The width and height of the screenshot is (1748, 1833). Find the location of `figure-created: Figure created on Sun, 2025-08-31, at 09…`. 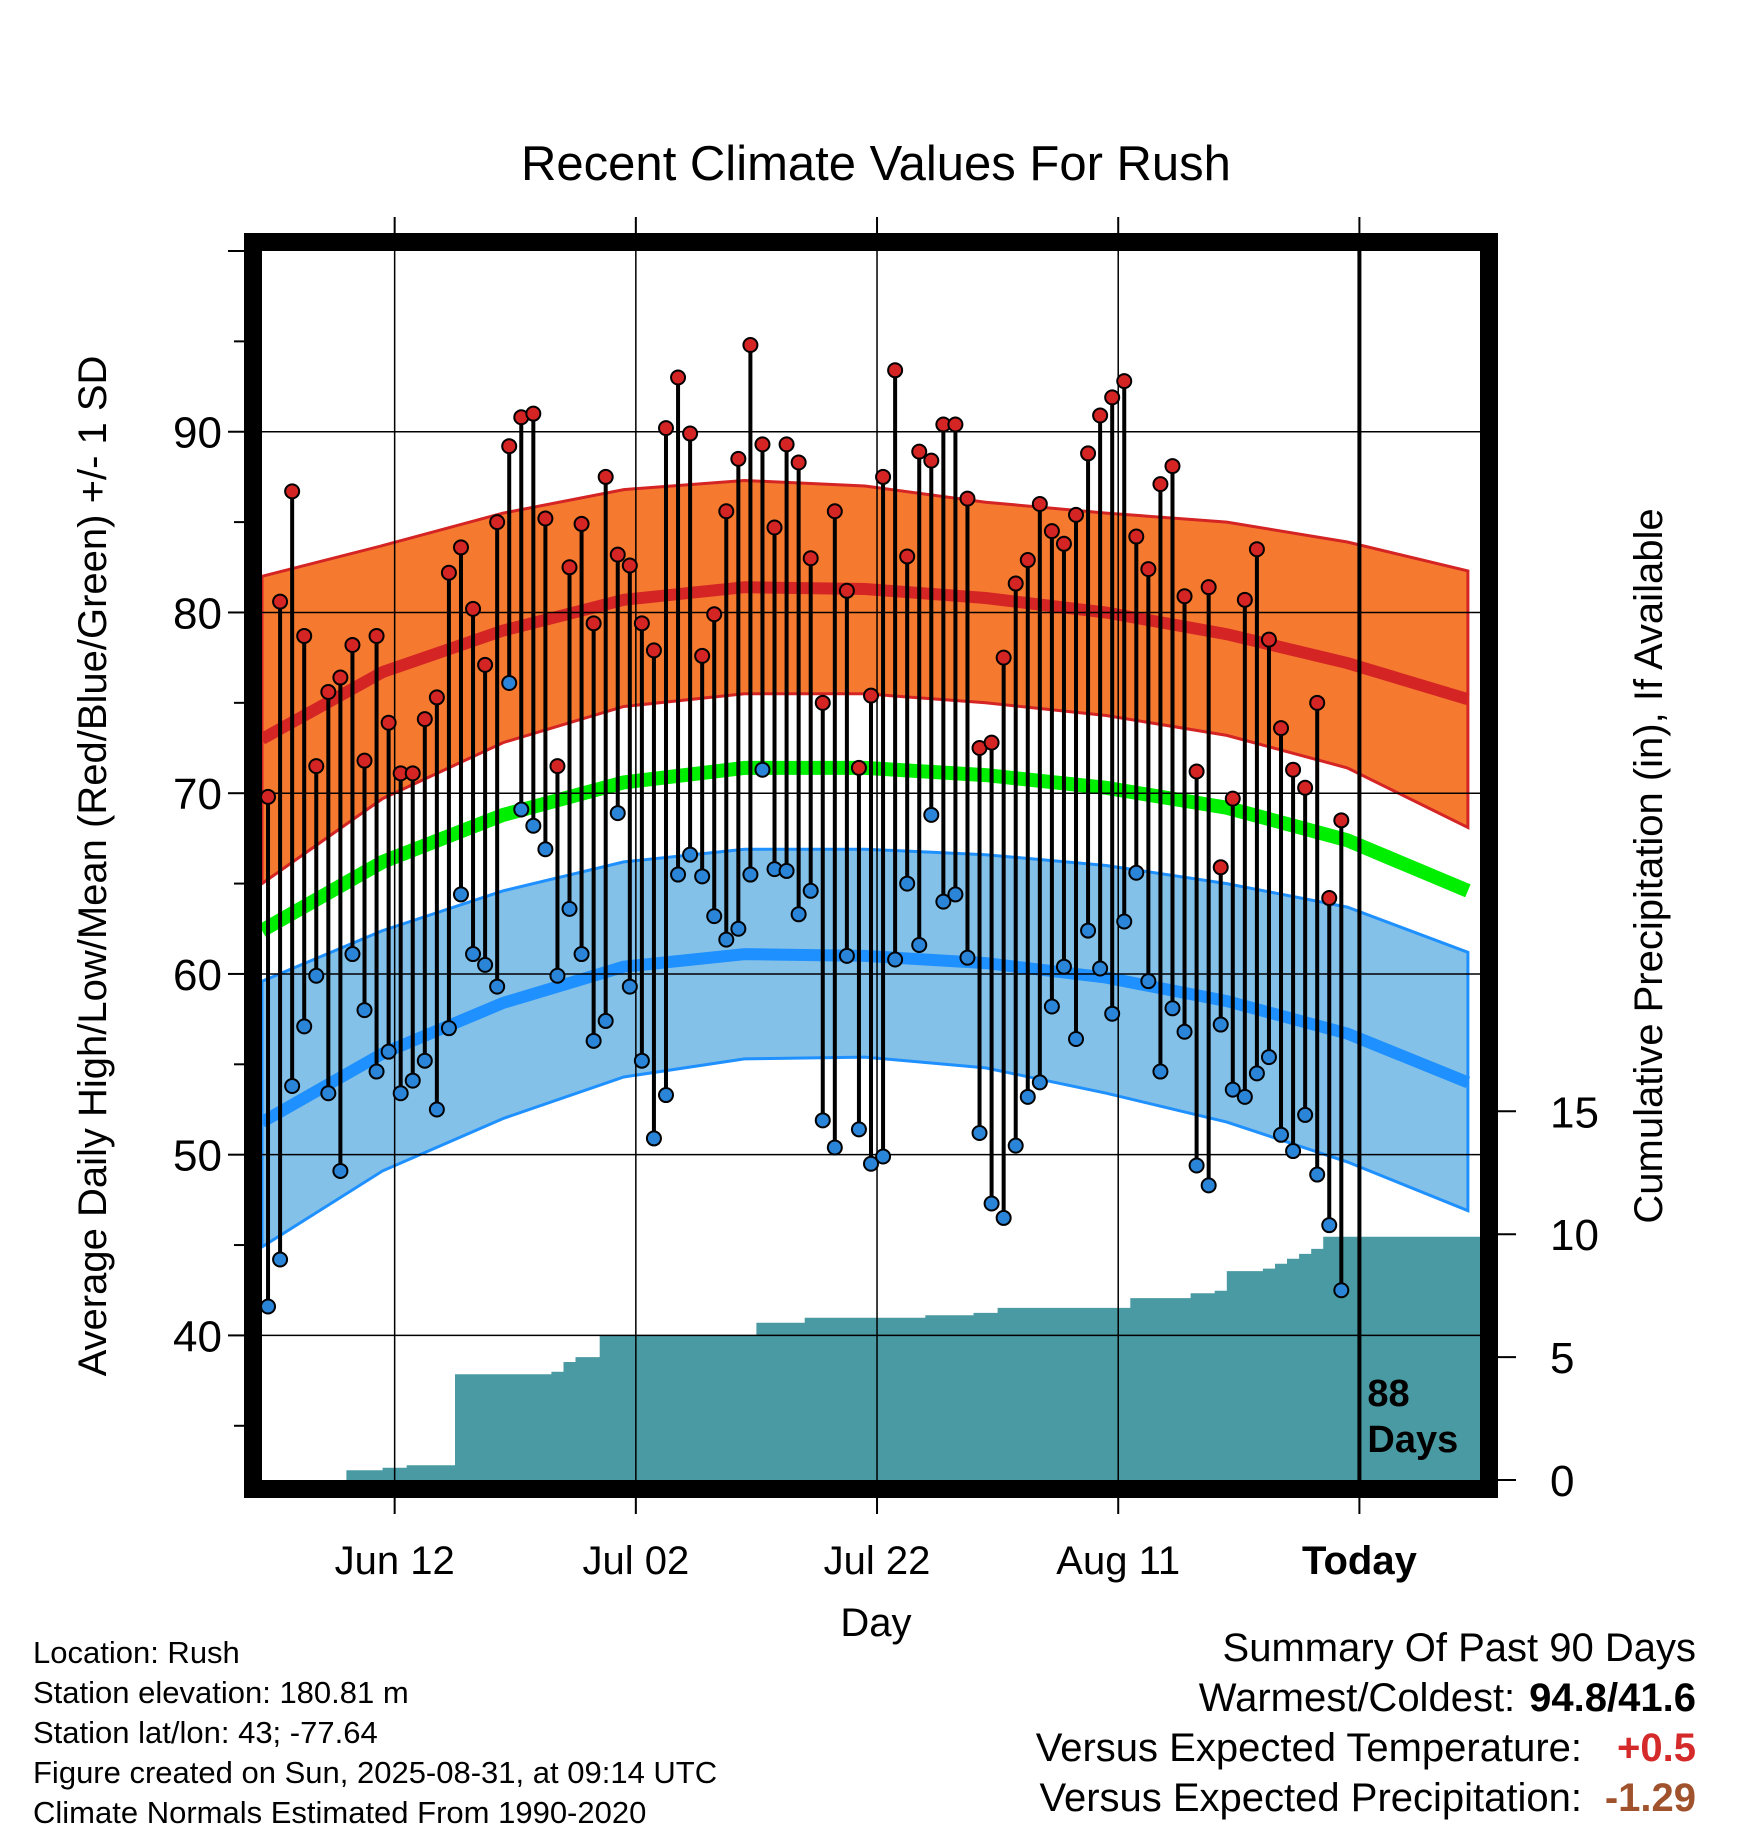

figure-created: Figure created on Sun, 2025-08-31, at 09… is located at coordinates (375, 1772).